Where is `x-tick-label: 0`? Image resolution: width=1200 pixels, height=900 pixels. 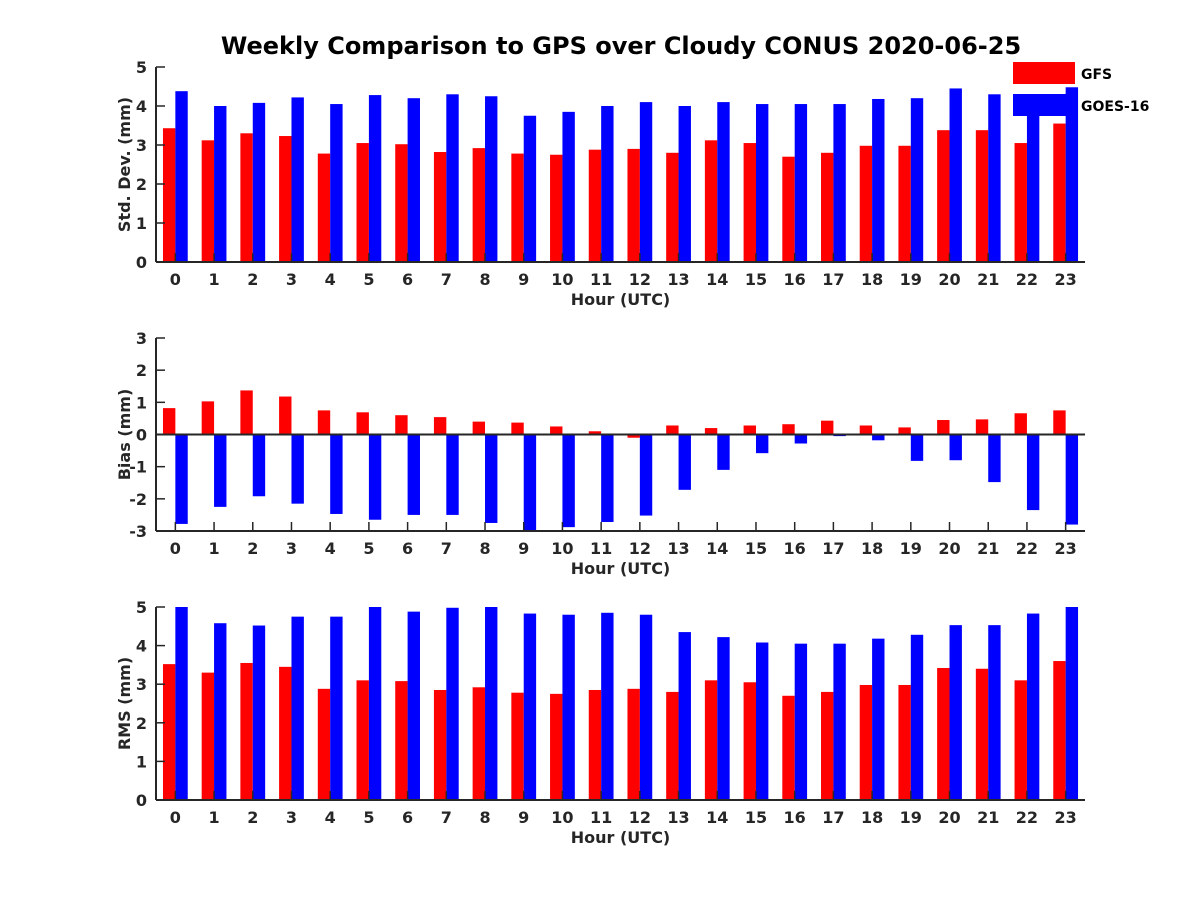
x-tick-label: 0 is located at coordinates (175, 548).